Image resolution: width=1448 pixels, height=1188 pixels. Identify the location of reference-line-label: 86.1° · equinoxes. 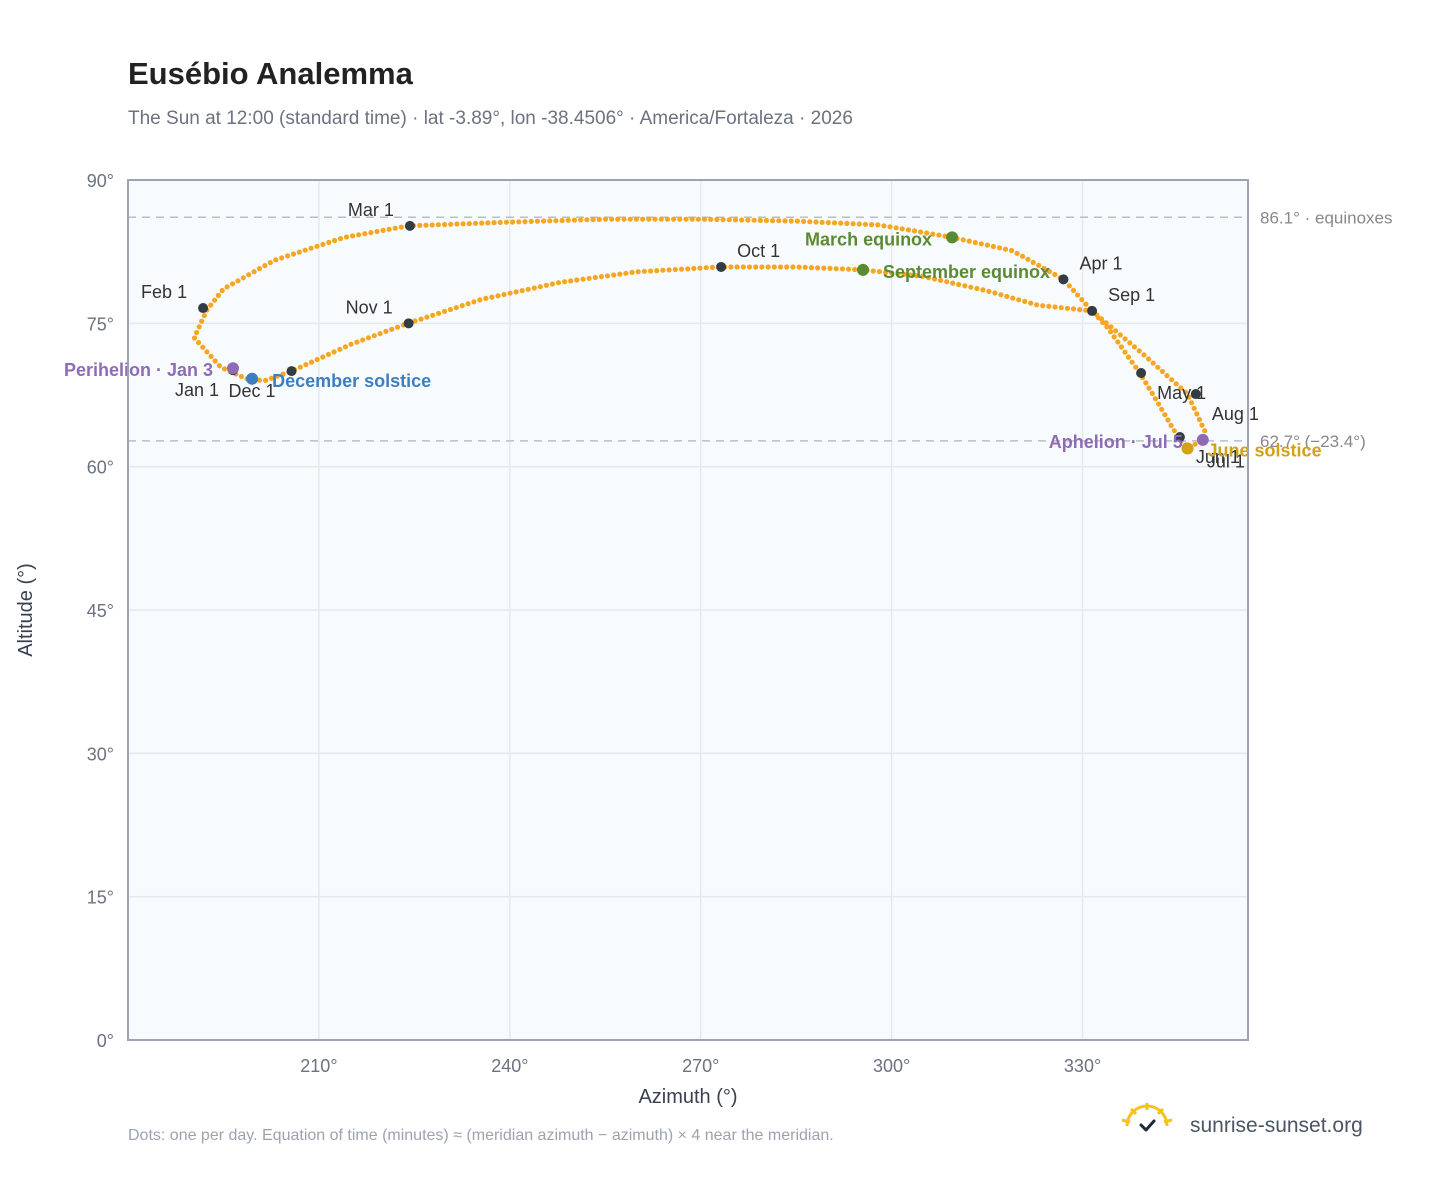
(1326, 217).